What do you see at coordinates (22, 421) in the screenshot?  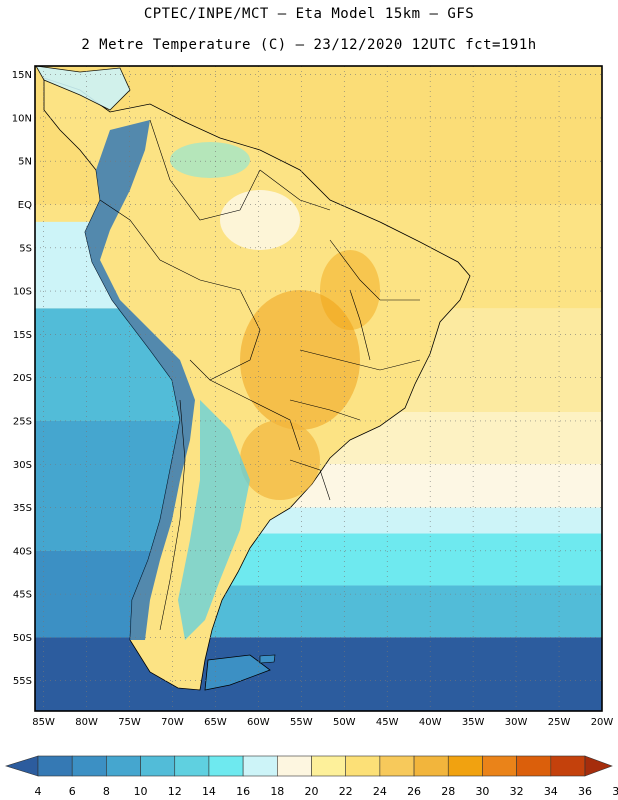 I see `lat-label: 25S` at bounding box center [22, 421].